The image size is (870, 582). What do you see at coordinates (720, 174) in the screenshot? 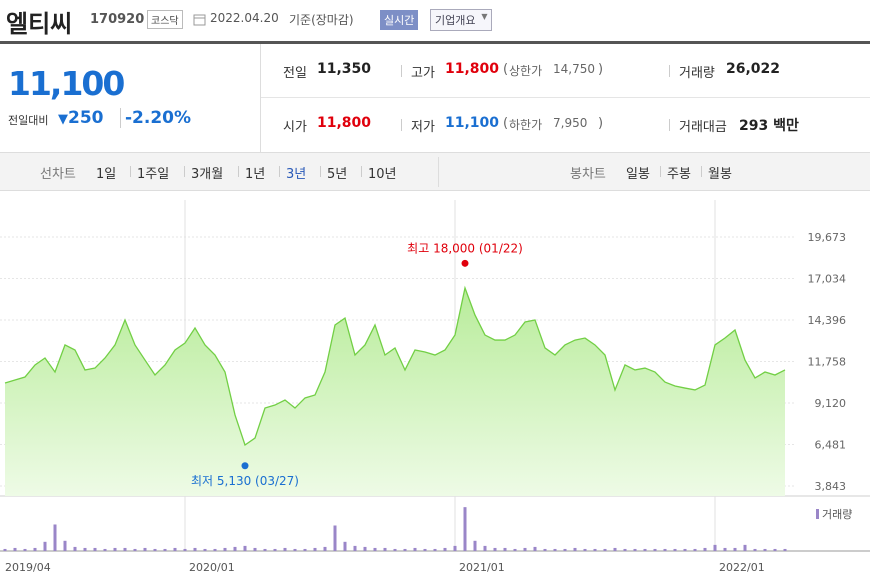
I see `tab: 월봉` at bounding box center [720, 174].